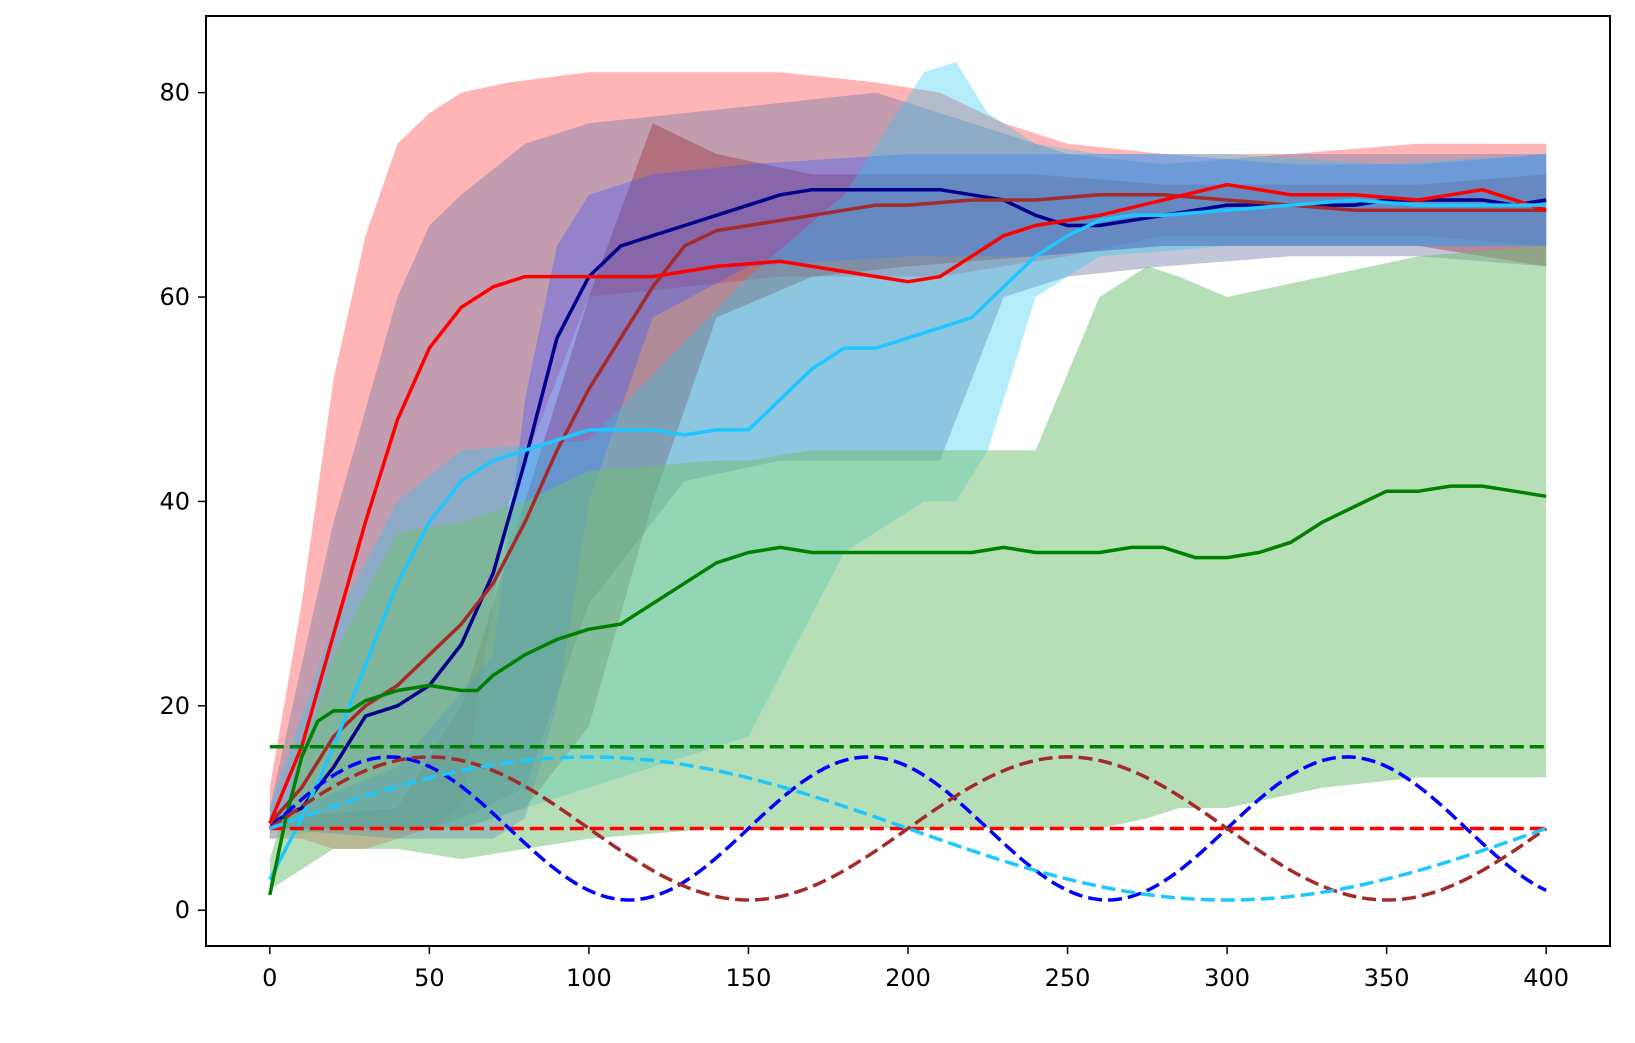 The image size is (1635, 1043). I want to click on x-tick-label: 100, so click(589, 978).